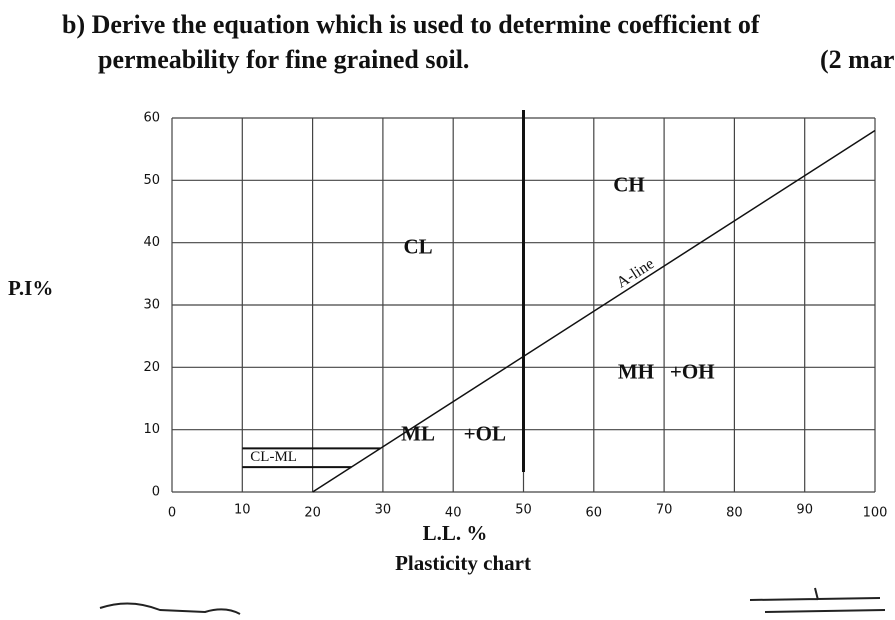  I want to click on x-tick-label: 70, so click(664, 510).